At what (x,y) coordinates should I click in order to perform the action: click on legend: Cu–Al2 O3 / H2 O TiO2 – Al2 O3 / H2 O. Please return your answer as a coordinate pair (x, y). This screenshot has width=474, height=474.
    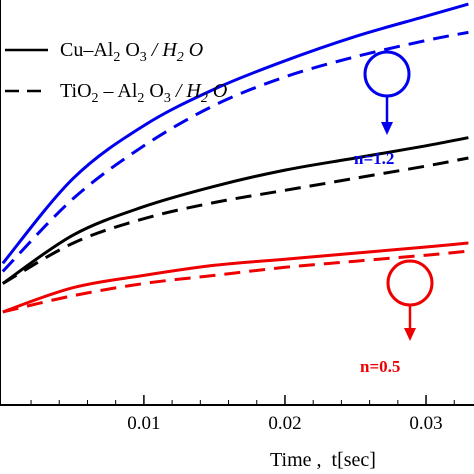
    Looking at the image, I should click on (116, 72).